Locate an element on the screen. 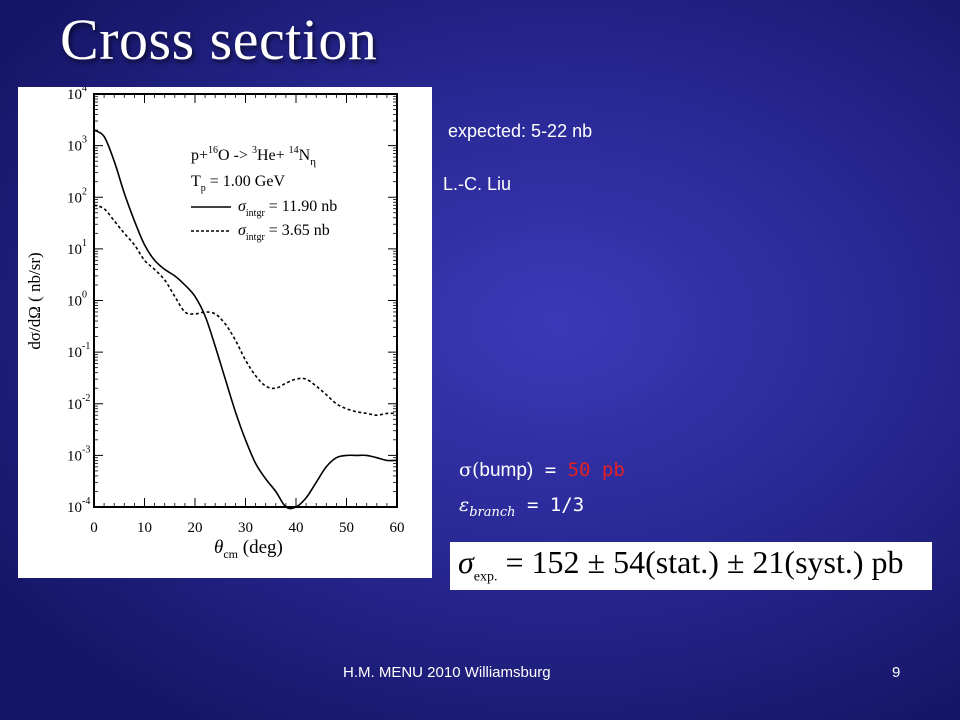  y-tick-label: 10³ is located at coordinates (77, 145).